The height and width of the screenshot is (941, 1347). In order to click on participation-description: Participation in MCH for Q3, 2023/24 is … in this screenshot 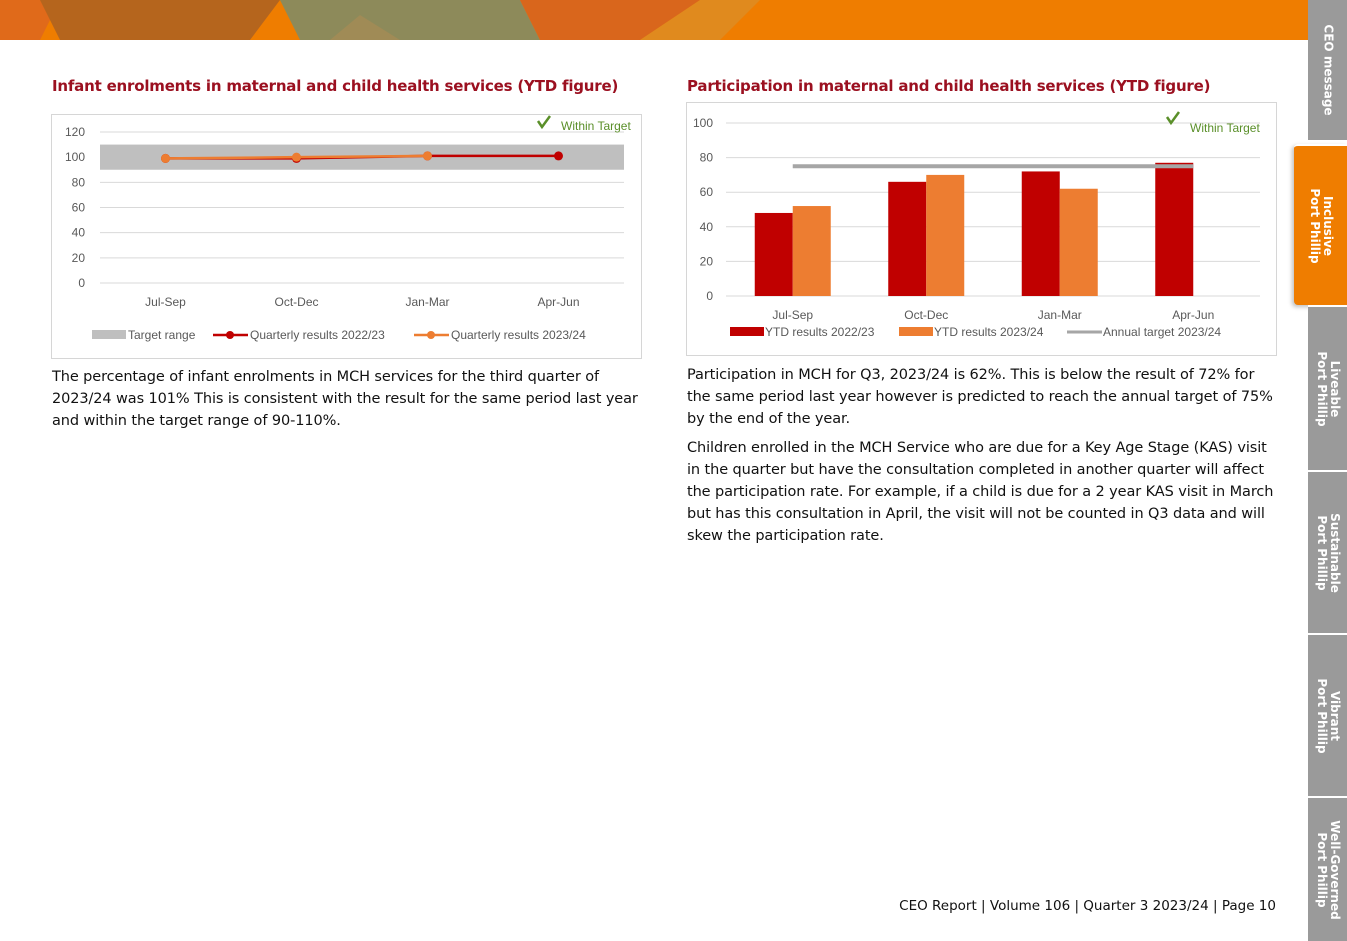, I will do `click(980, 397)`.